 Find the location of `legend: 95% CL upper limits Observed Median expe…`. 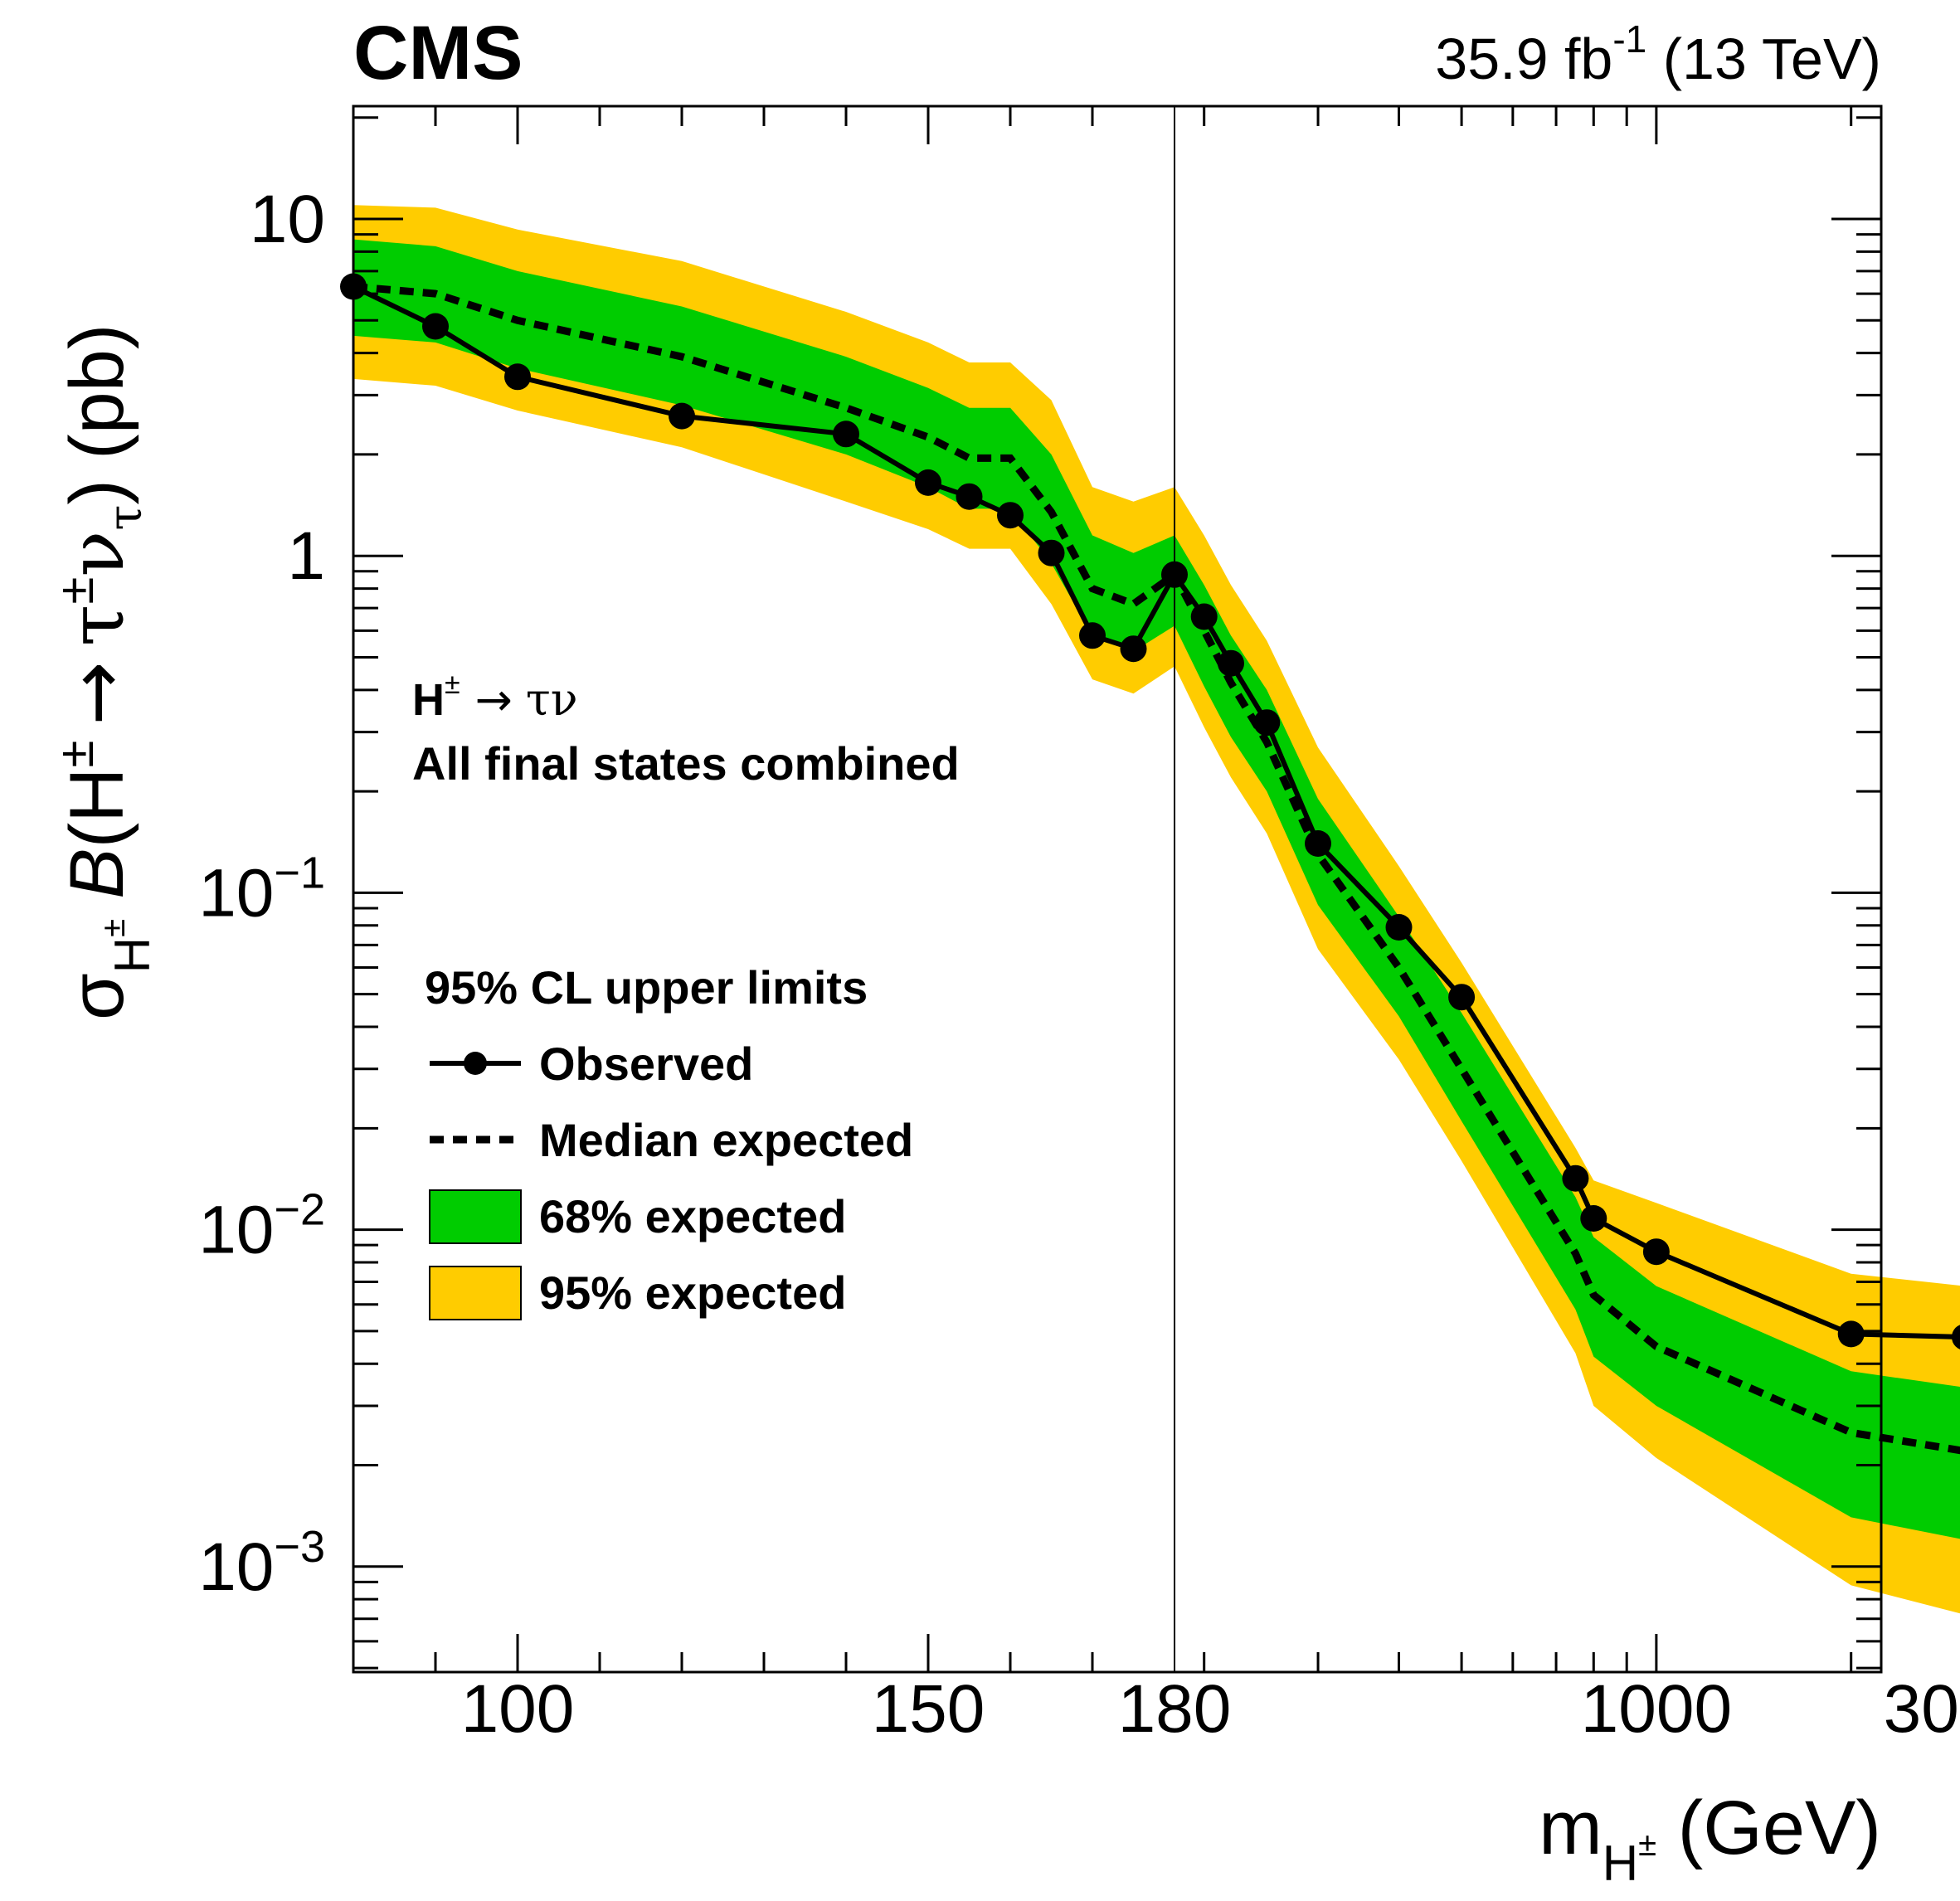

legend: 95% CL upper limits Observed Median expe… is located at coordinates (669, 1140).